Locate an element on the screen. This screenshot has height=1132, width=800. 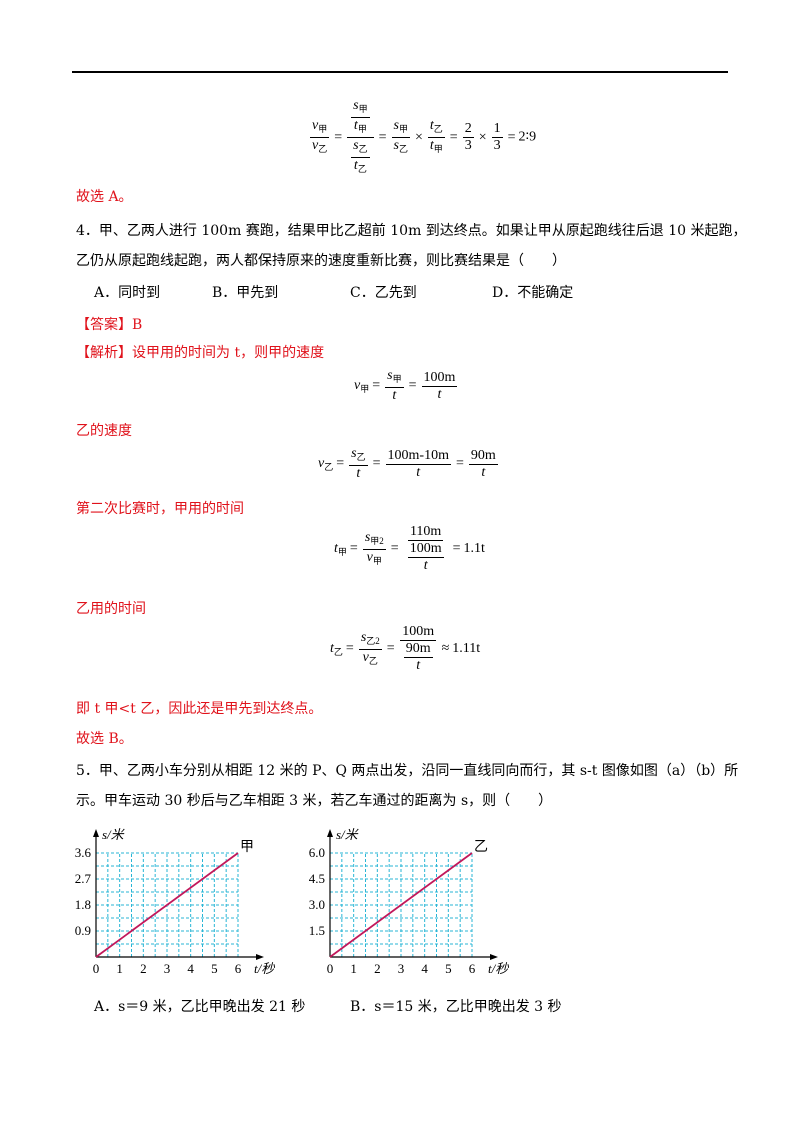
q4-formula-yi-time: t乙 = s乙2 v乙 = 100m 90m t ≈1.11t is located at coordinates (405, 648).